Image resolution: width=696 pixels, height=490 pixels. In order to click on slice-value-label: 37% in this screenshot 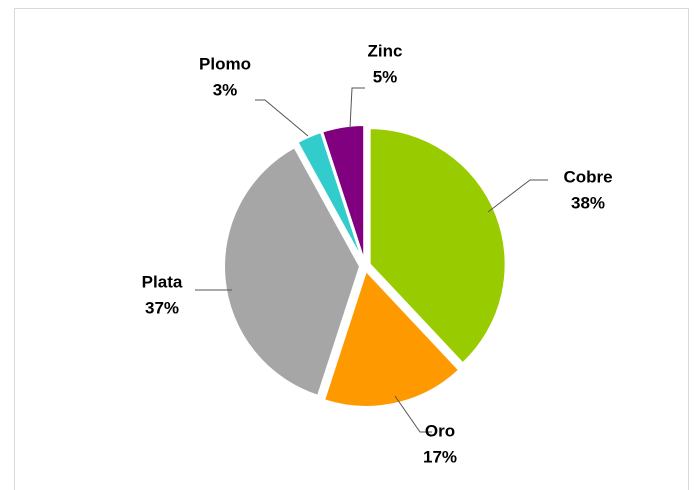, I will do `click(162, 307)`.